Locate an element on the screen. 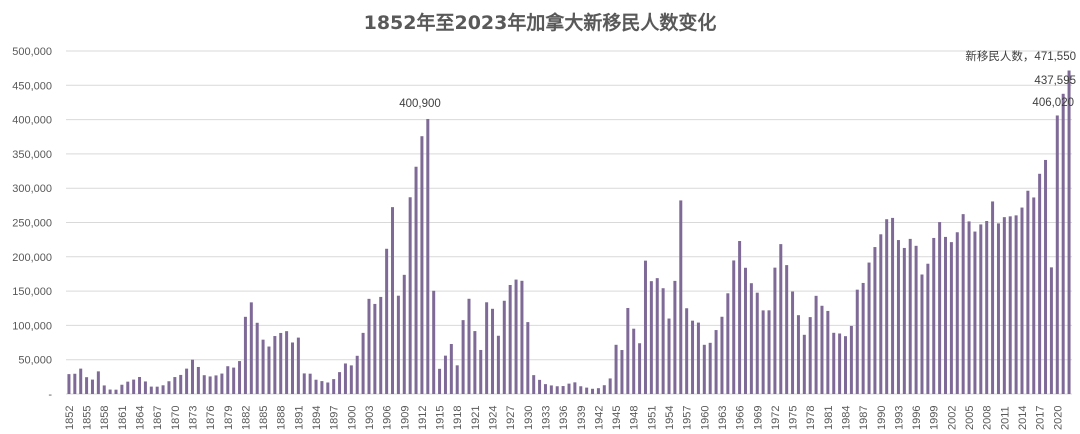 This screenshot has width=1080, height=434. x-tick-label: 1957 is located at coordinates (688, 418).